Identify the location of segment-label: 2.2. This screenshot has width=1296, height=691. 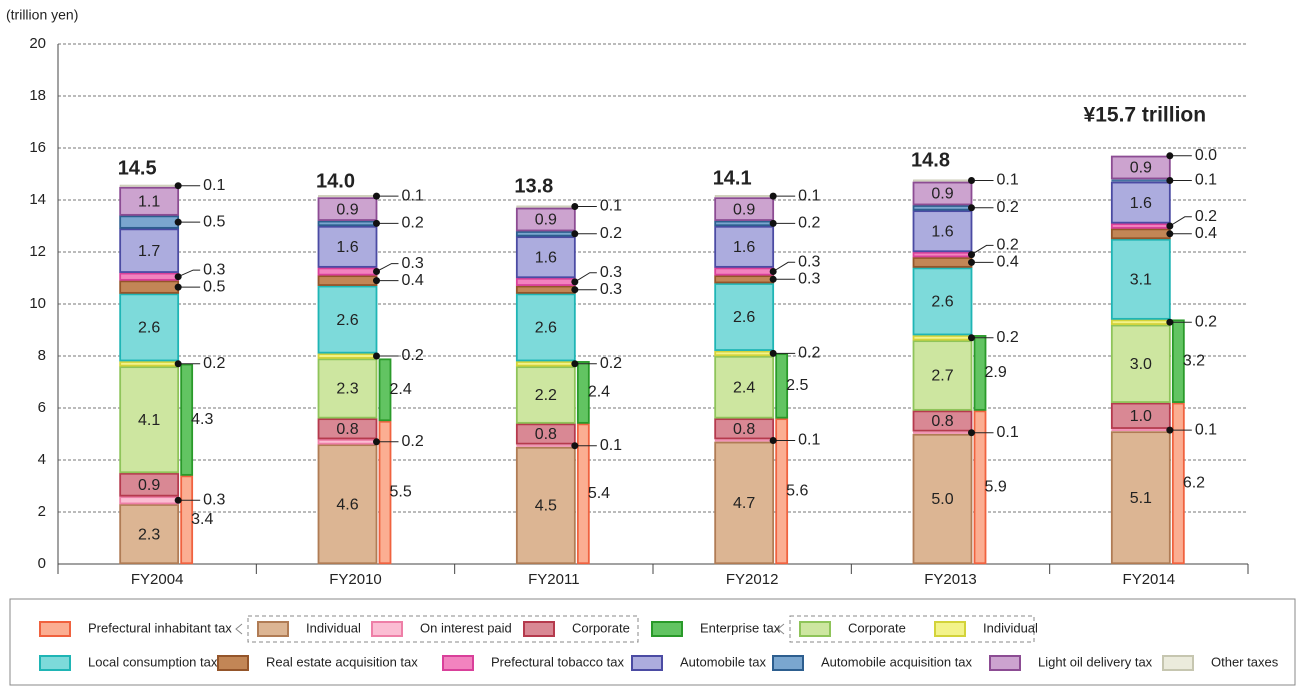
(546, 395).